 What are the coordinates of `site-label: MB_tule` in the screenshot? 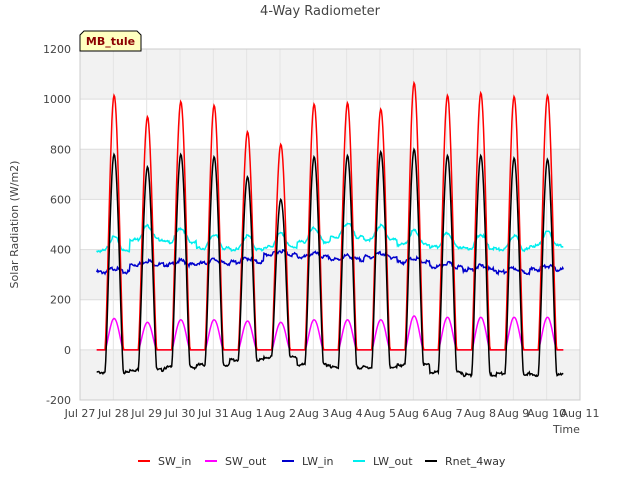 It's located at (110, 41).